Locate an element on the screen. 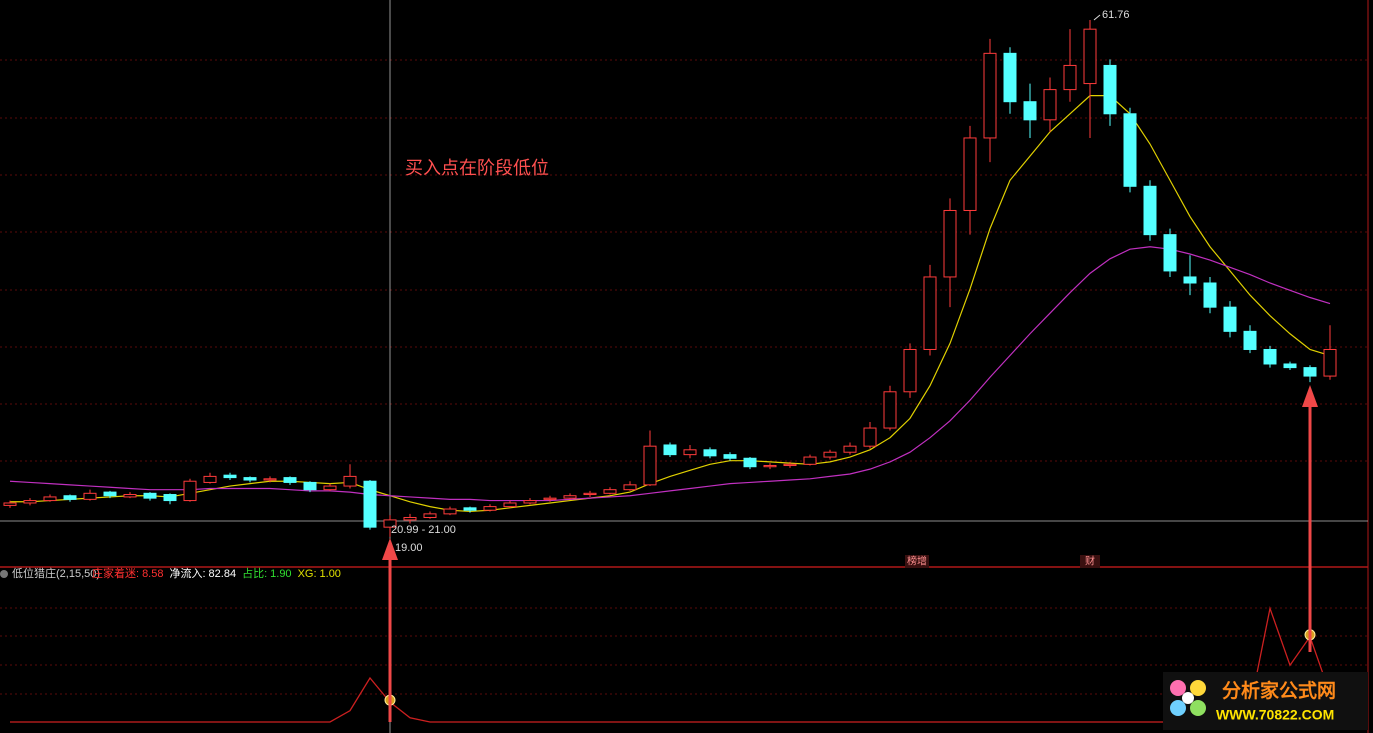 This screenshot has width=1373, height=733. readout-value: 1.00 is located at coordinates (330, 574).